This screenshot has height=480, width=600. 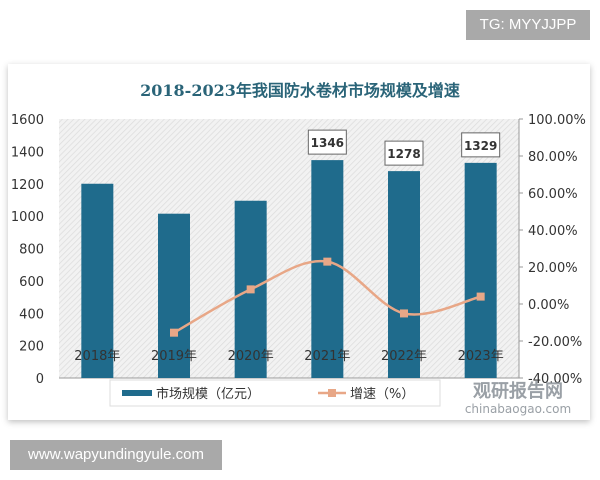 I want to click on data-label: 1278, so click(x=403, y=154).